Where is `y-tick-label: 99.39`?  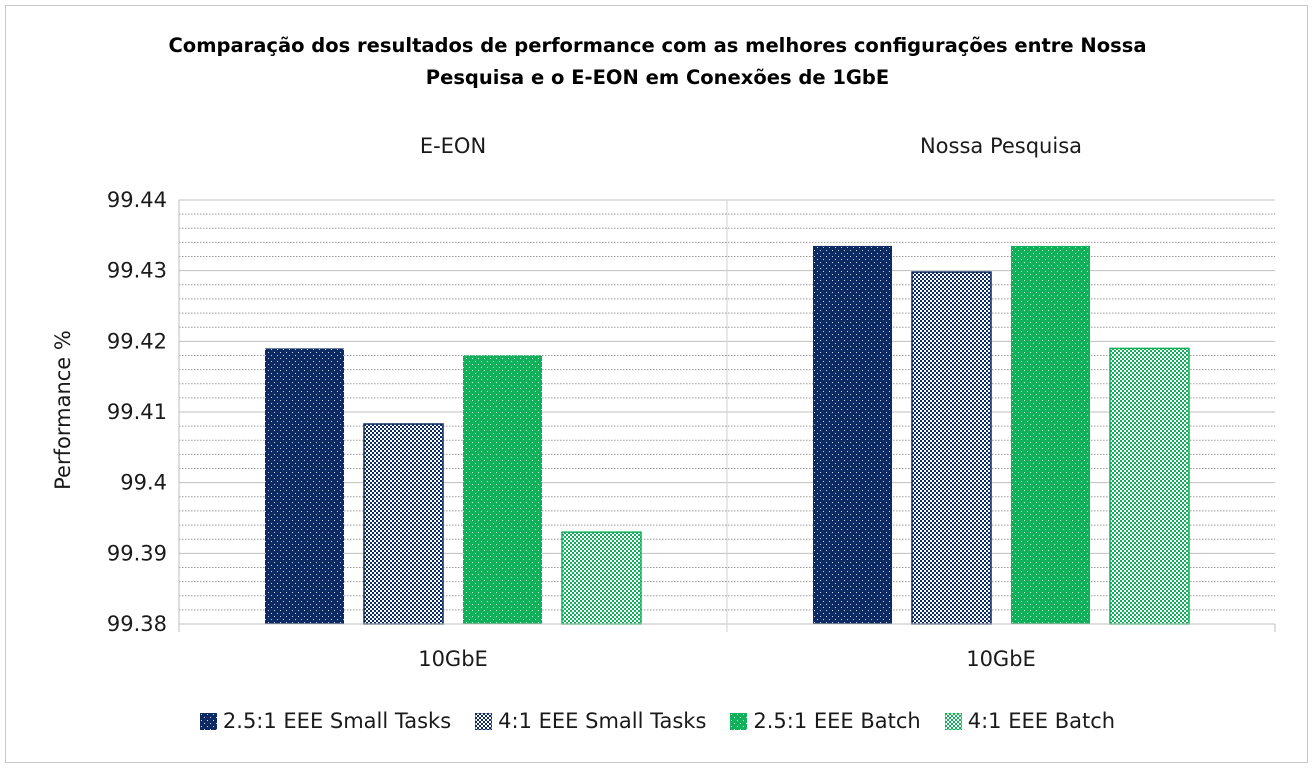
y-tick-label: 99.39 is located at coordinates (137, 553).